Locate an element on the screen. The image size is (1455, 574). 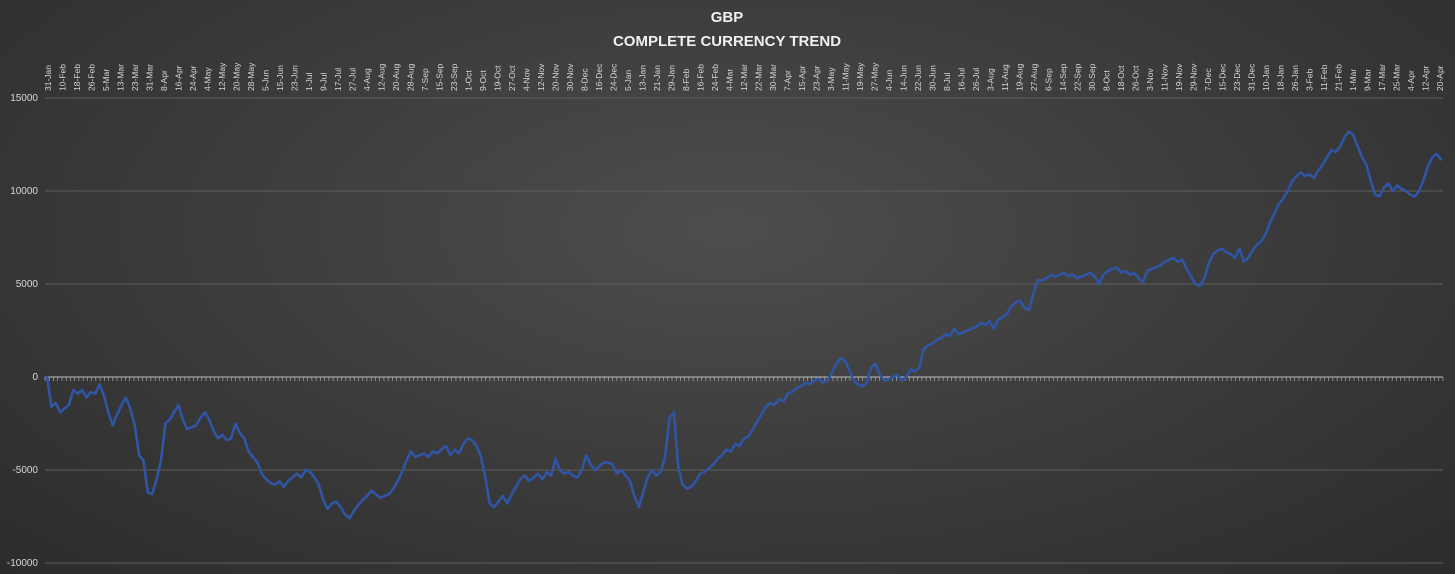
x-tick-label: 23-Apr is located at coordinates (817, 78).